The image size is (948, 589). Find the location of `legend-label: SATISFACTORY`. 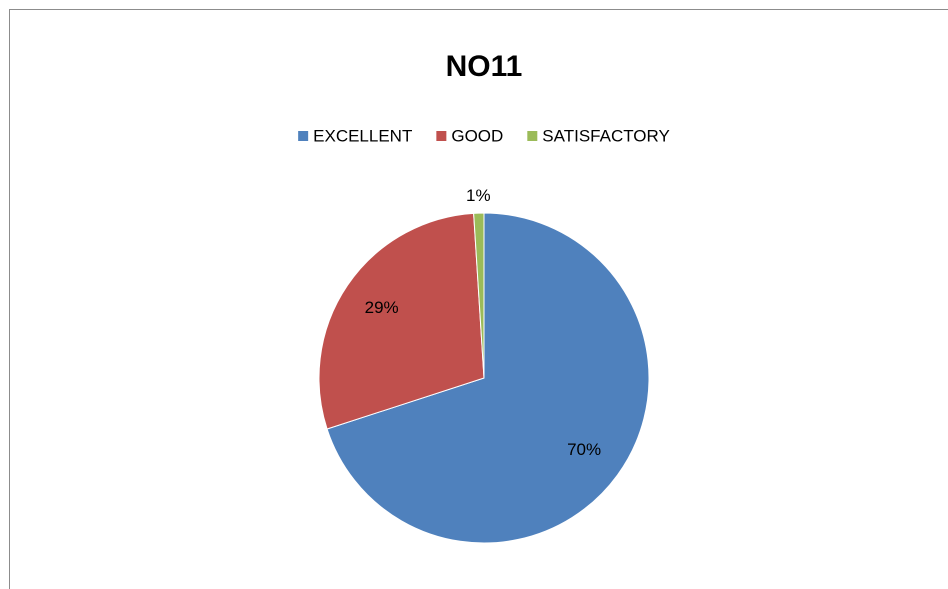

legend-label: SATISFACTORY is located at coordinates (606, 135).